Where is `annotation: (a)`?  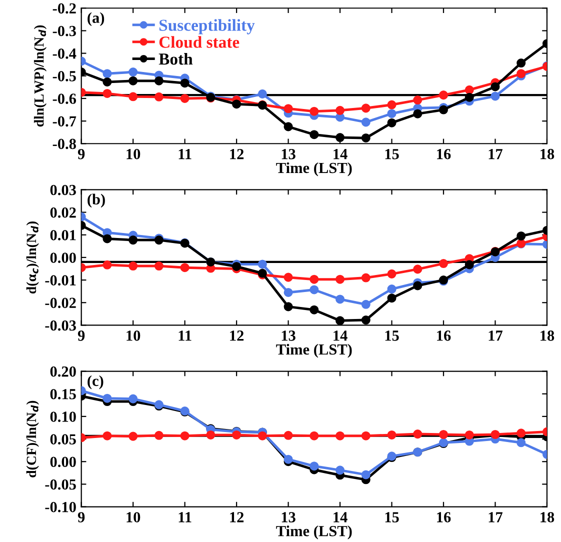 annotation: (a) is located at coordinates (96, 19).